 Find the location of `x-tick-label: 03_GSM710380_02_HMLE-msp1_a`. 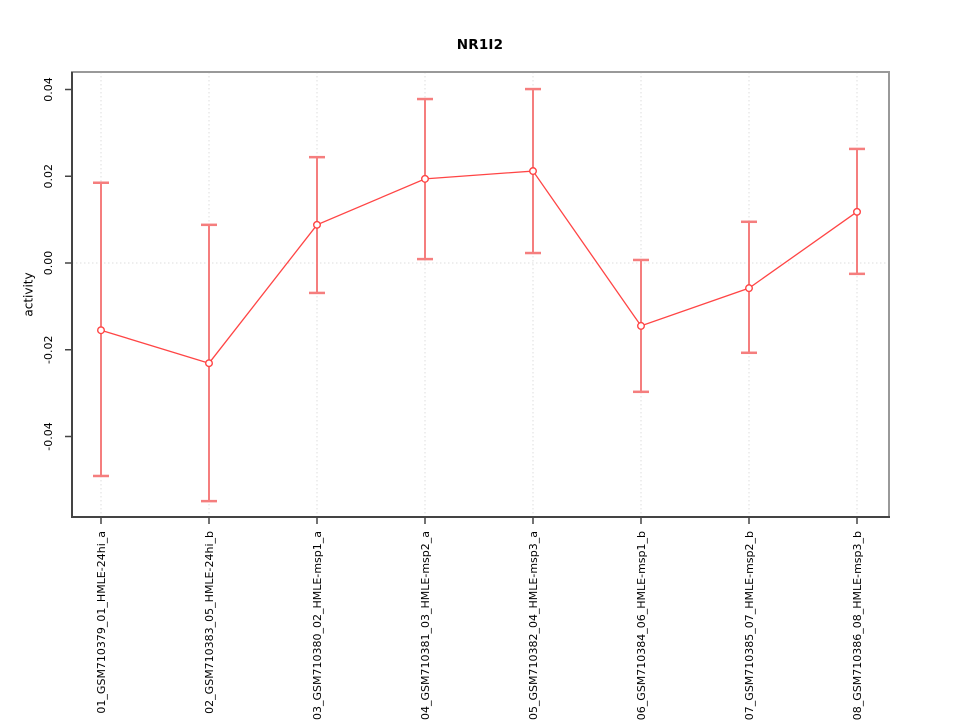

x-tick-label: 03_GSM710380_02_HMLE-msp1_a is located at coordinates (317, 625).